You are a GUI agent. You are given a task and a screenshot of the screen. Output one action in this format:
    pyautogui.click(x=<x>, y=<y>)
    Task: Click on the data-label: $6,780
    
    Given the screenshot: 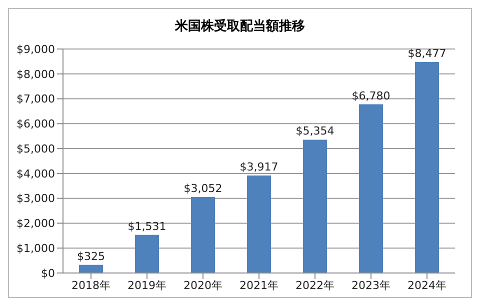 What is the action you would take?
    pyautogui.click(x=371, y=95)
    